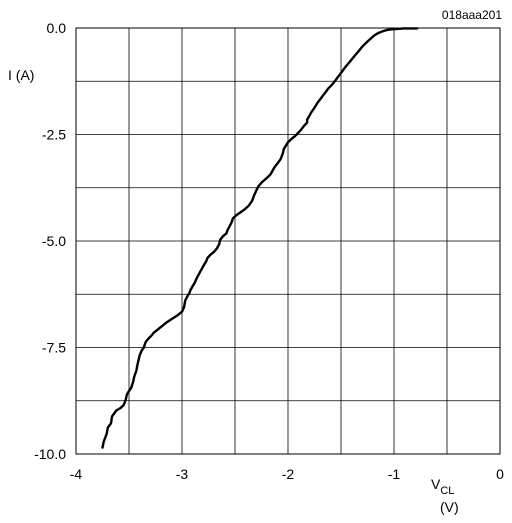 Image resolution: width=512 pixels, height=523 pixels. What do you see at coordinates (54, 241) in the screenshot?
I see `y-tick-label: -5.0` at bounding box center [54, 241].